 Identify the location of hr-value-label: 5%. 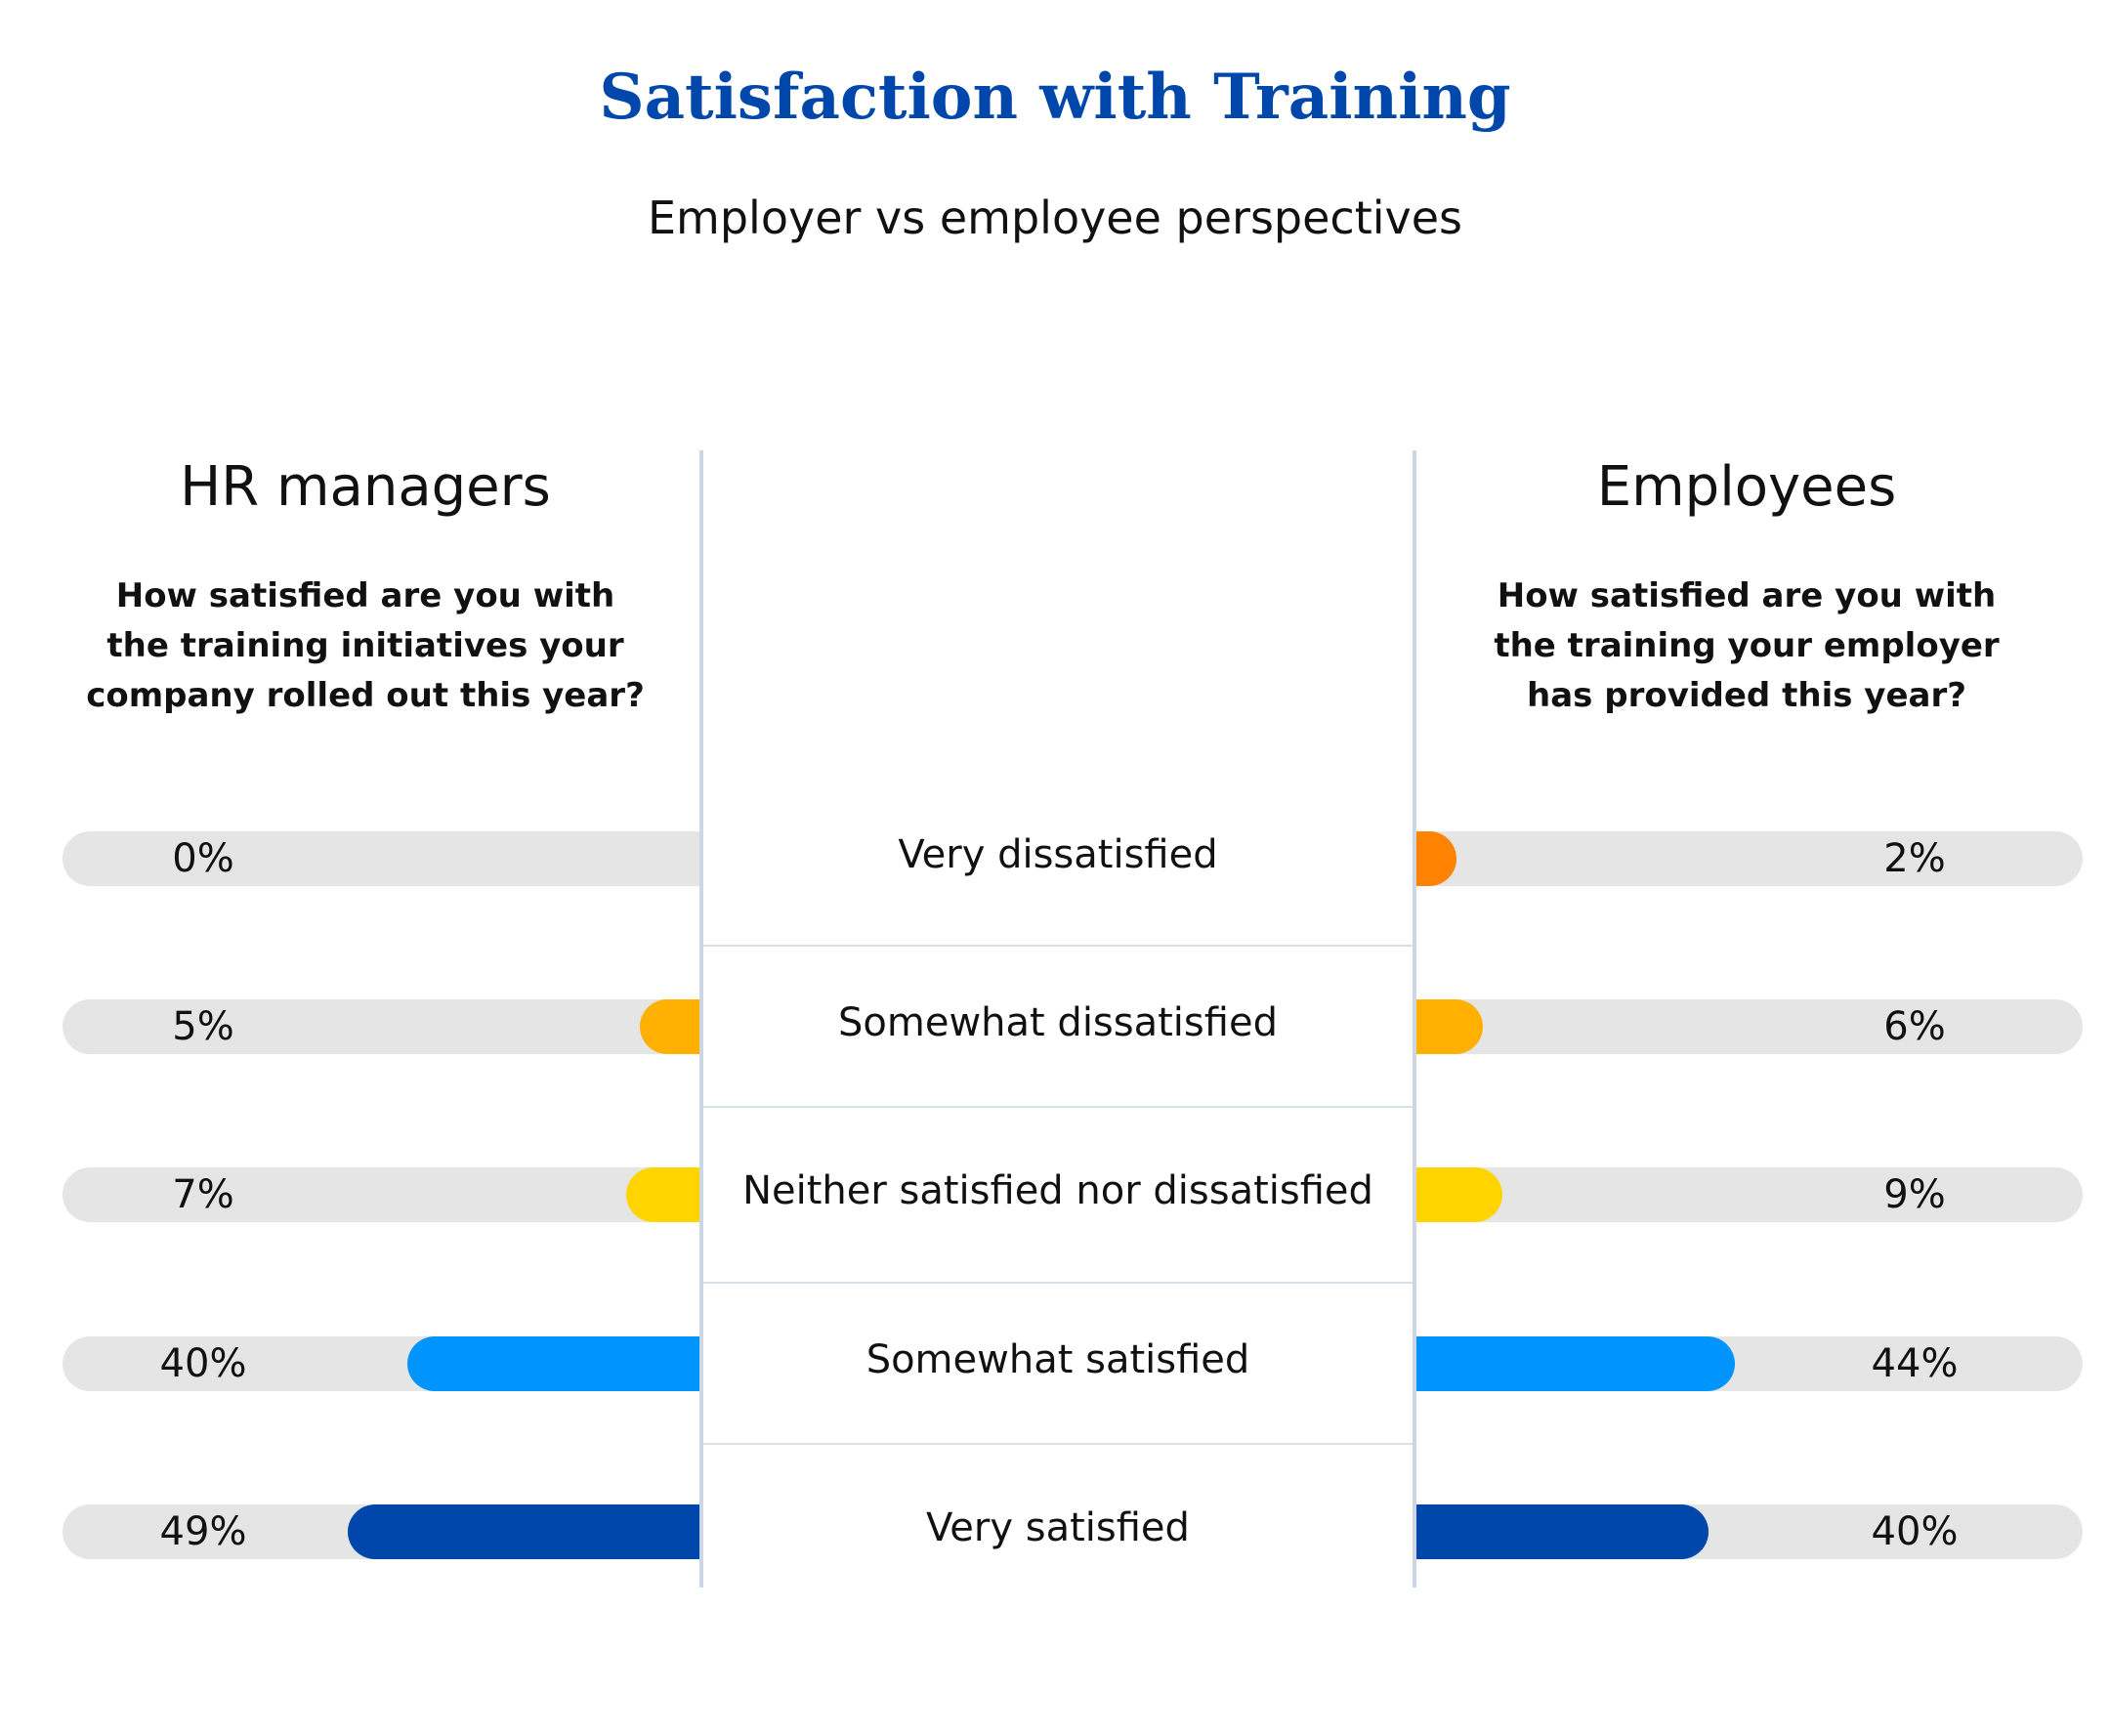
(203, 1026).